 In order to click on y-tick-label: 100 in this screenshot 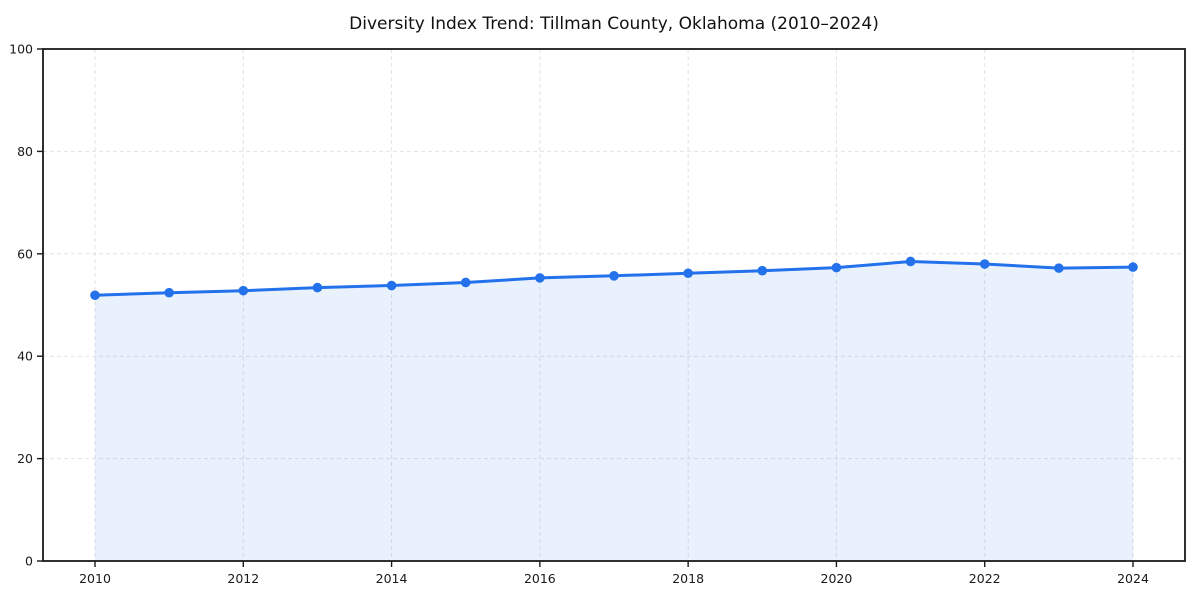, I will do `click(21, 49)`.